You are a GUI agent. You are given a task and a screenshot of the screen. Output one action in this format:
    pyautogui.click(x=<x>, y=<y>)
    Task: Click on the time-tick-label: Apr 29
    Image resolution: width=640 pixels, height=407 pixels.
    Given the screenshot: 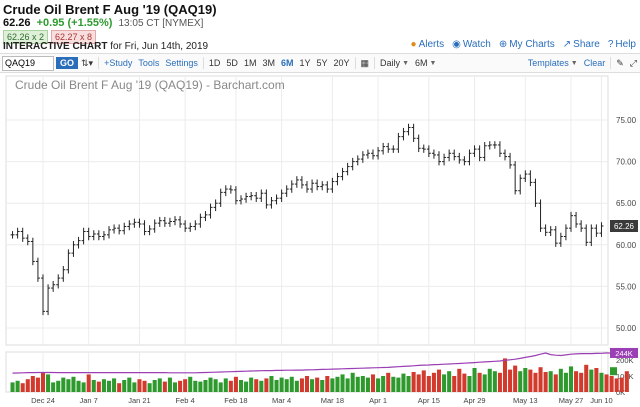 What is the action you would take?
    pyautogui.click(x=474, y=400)
    